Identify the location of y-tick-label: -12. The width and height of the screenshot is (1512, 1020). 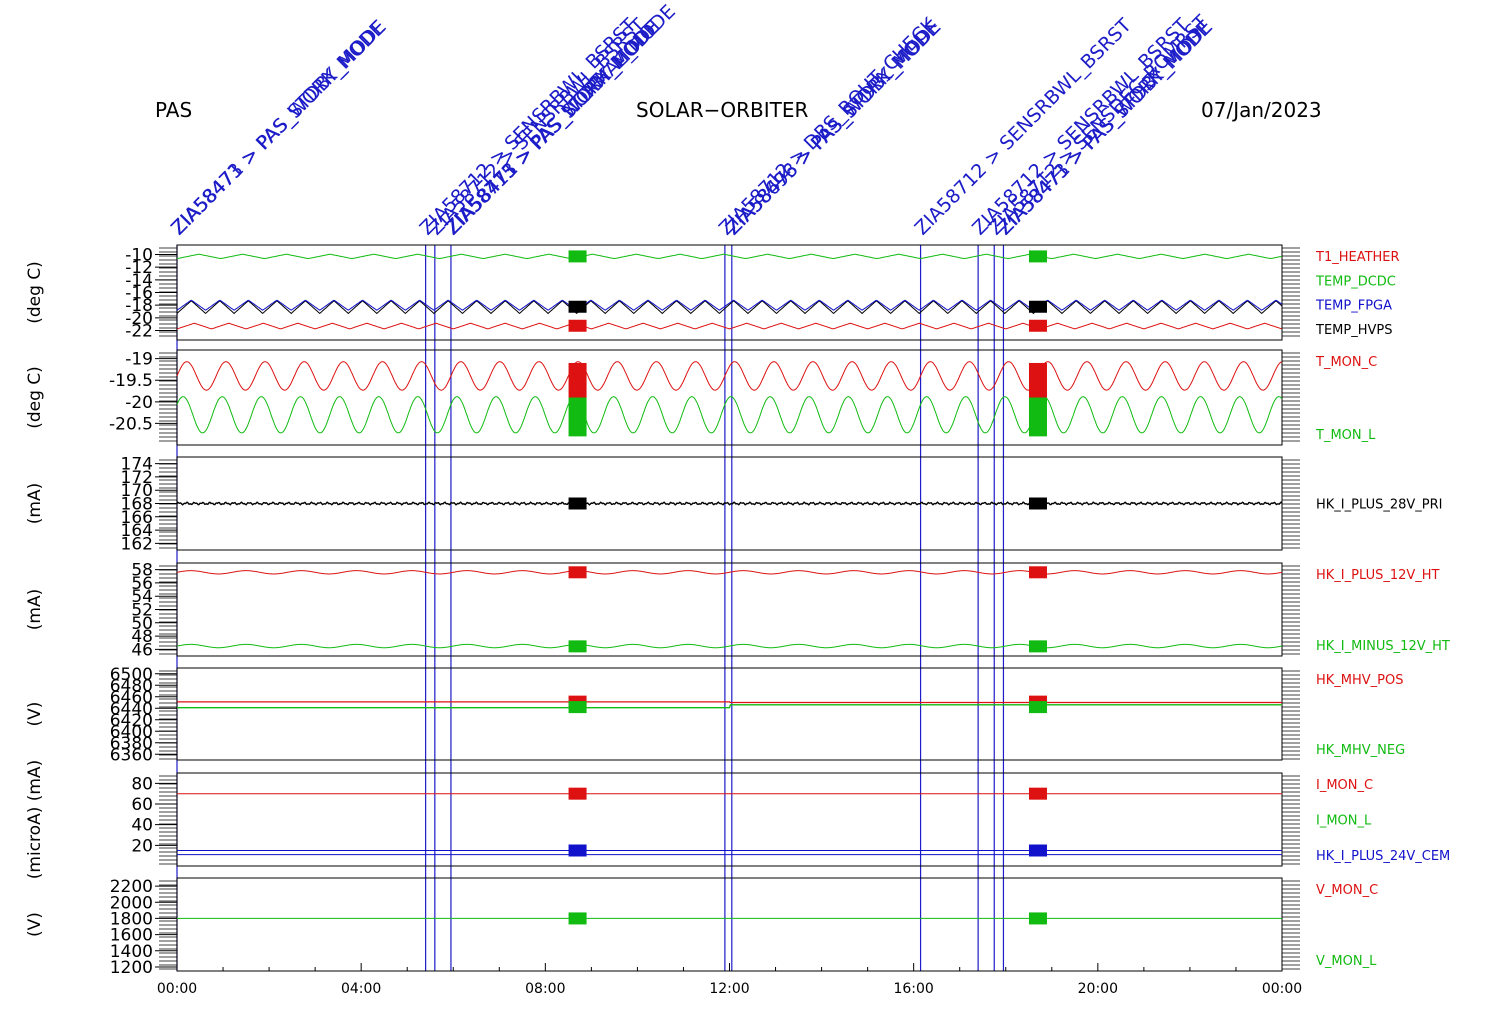
(139, 268).